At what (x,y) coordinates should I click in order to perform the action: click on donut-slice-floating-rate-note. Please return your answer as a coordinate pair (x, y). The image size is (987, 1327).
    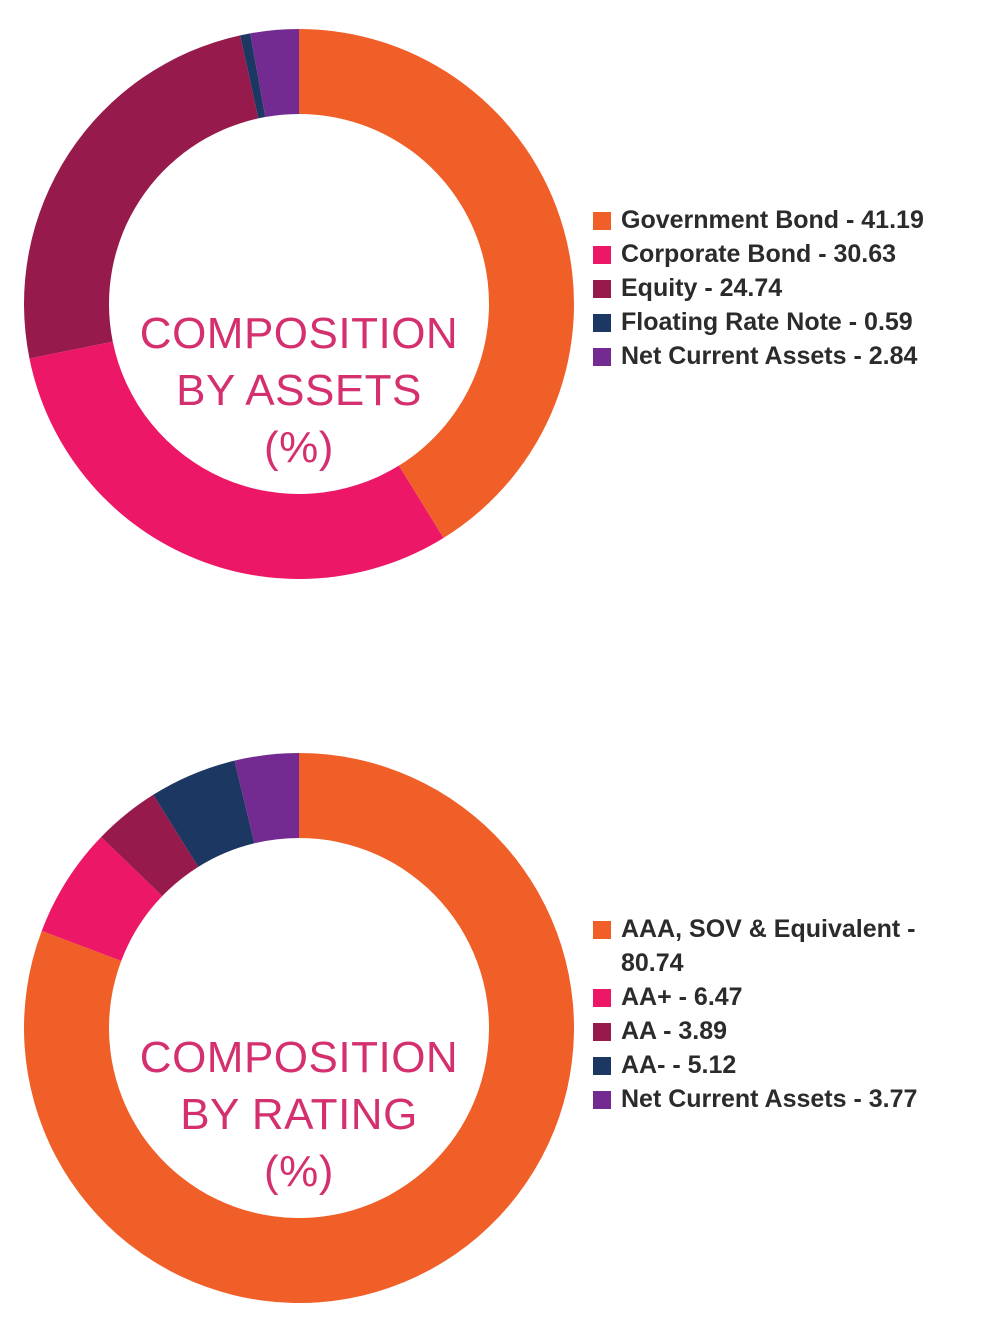
    Looking at the image, I should click on (253, 76).